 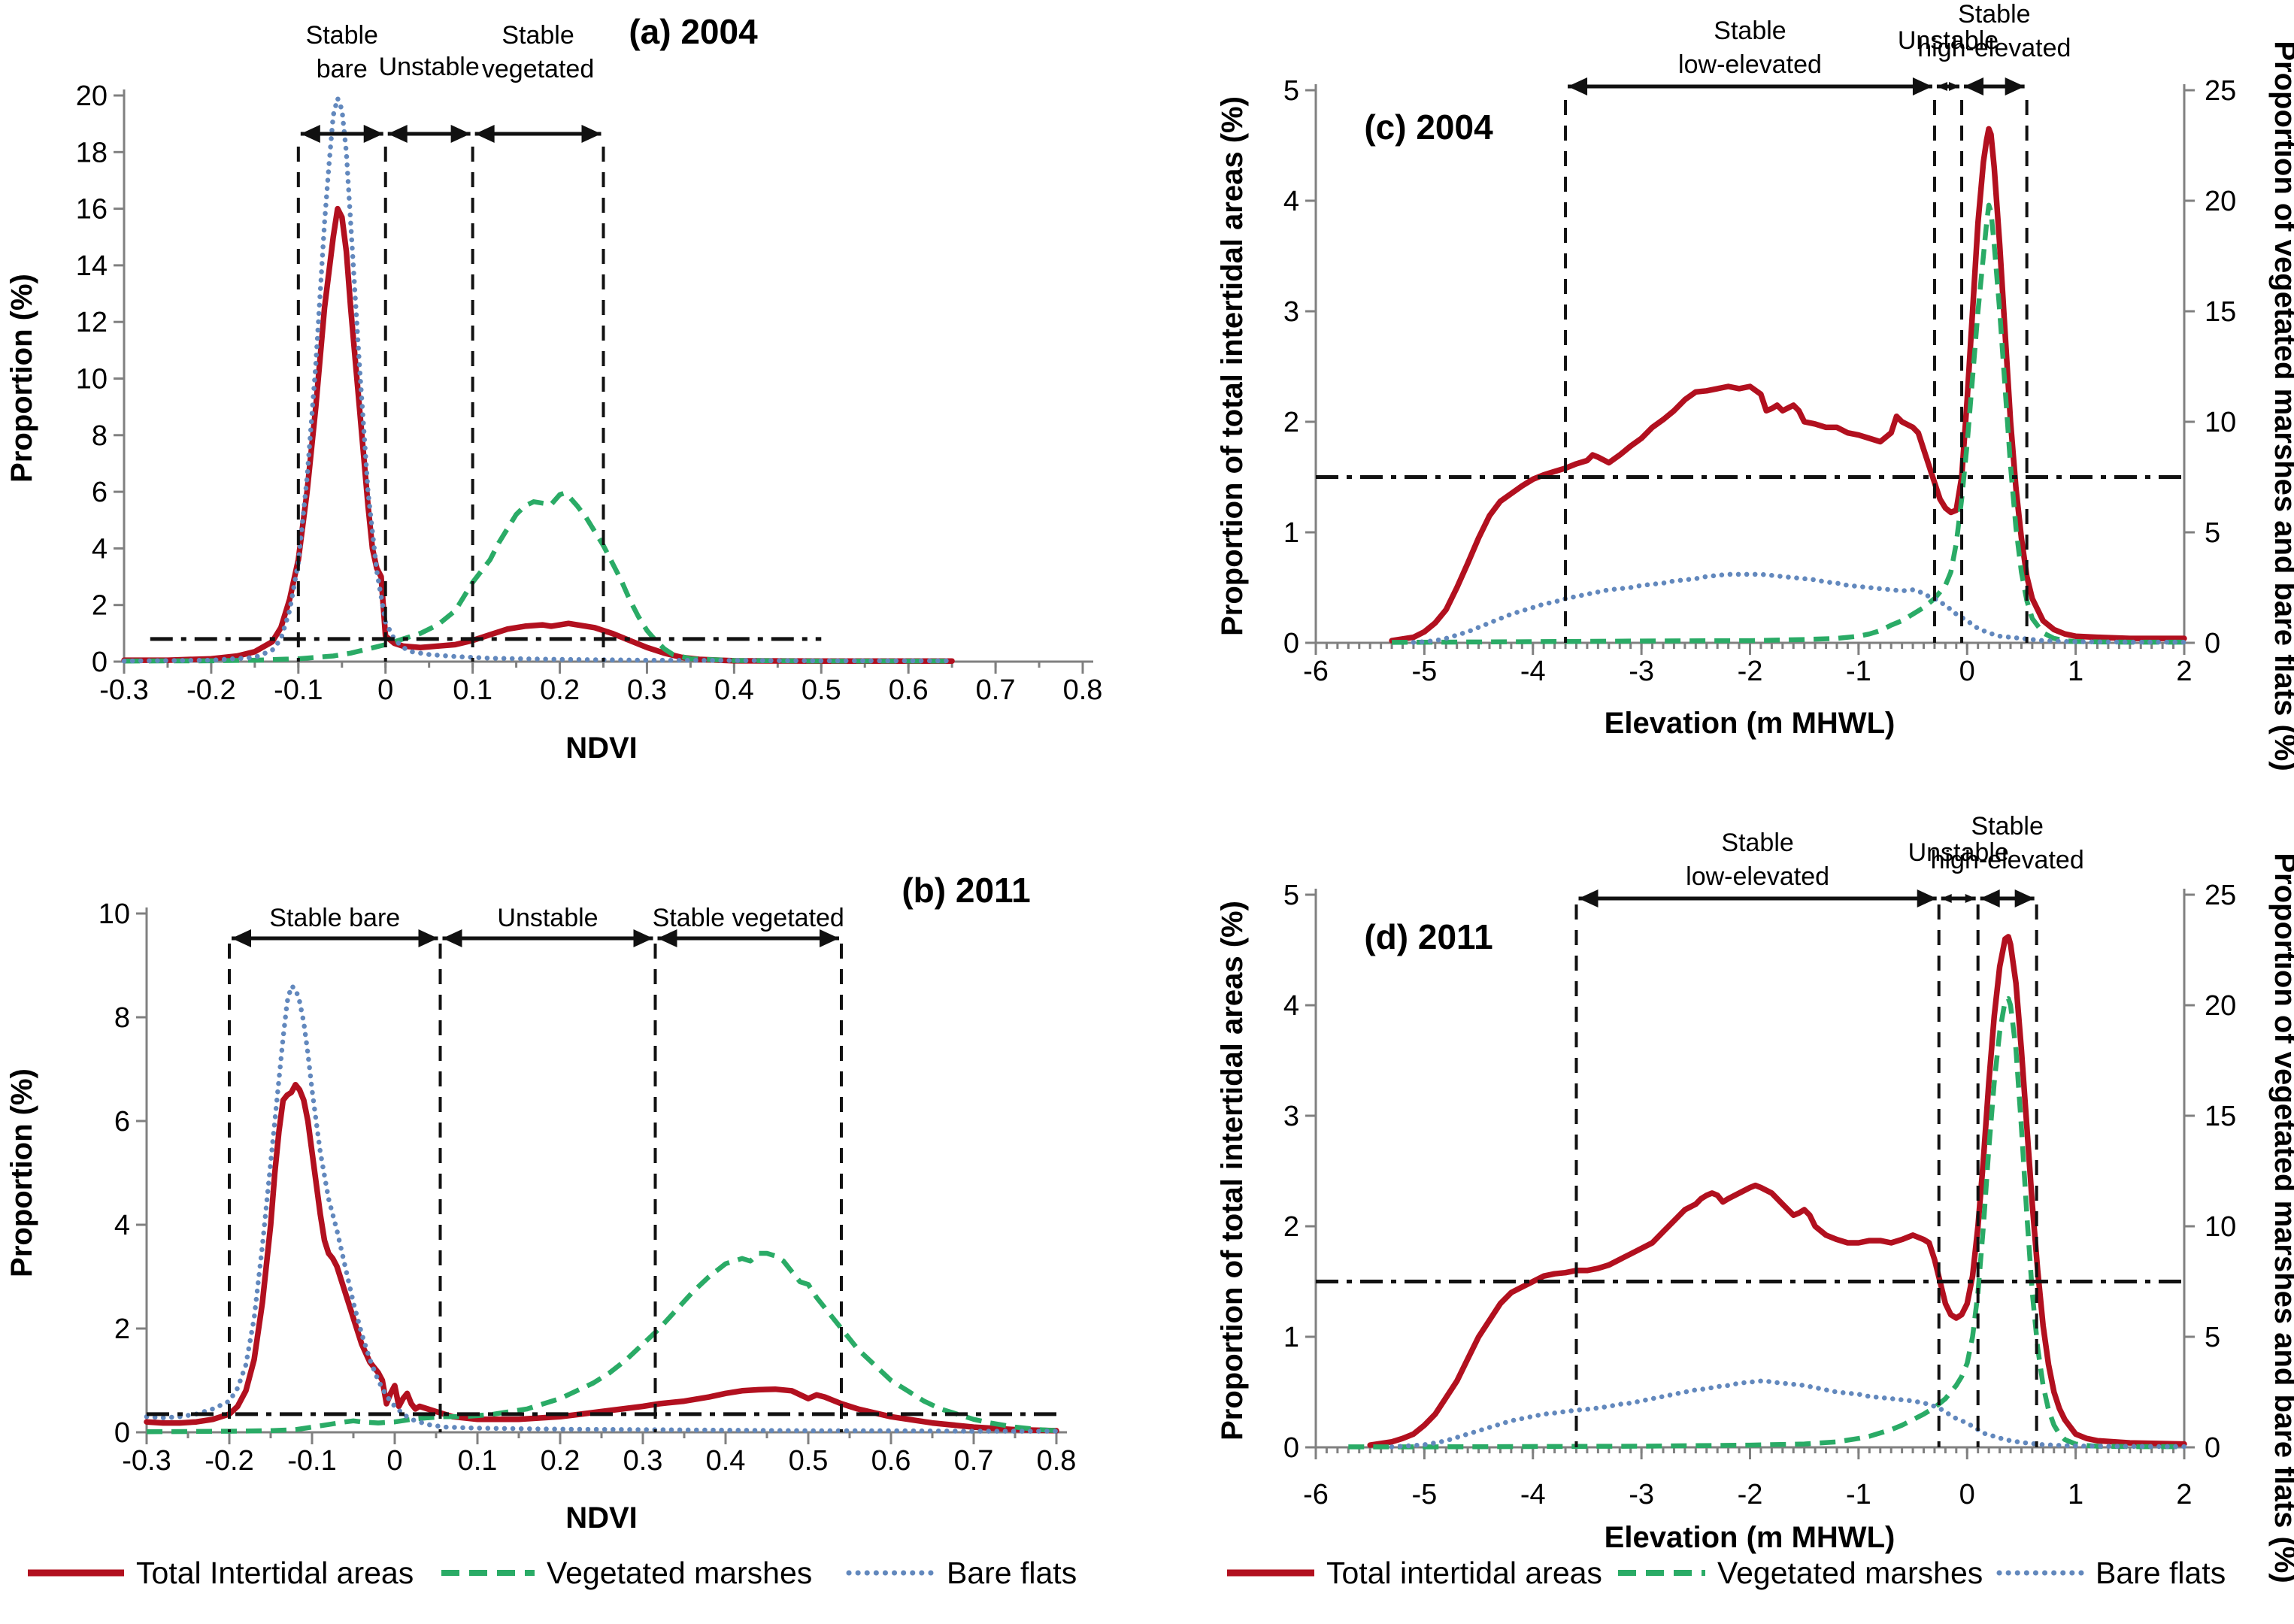 I want to click on x-tick-label: 0.7, so click(x=974, y=1461).